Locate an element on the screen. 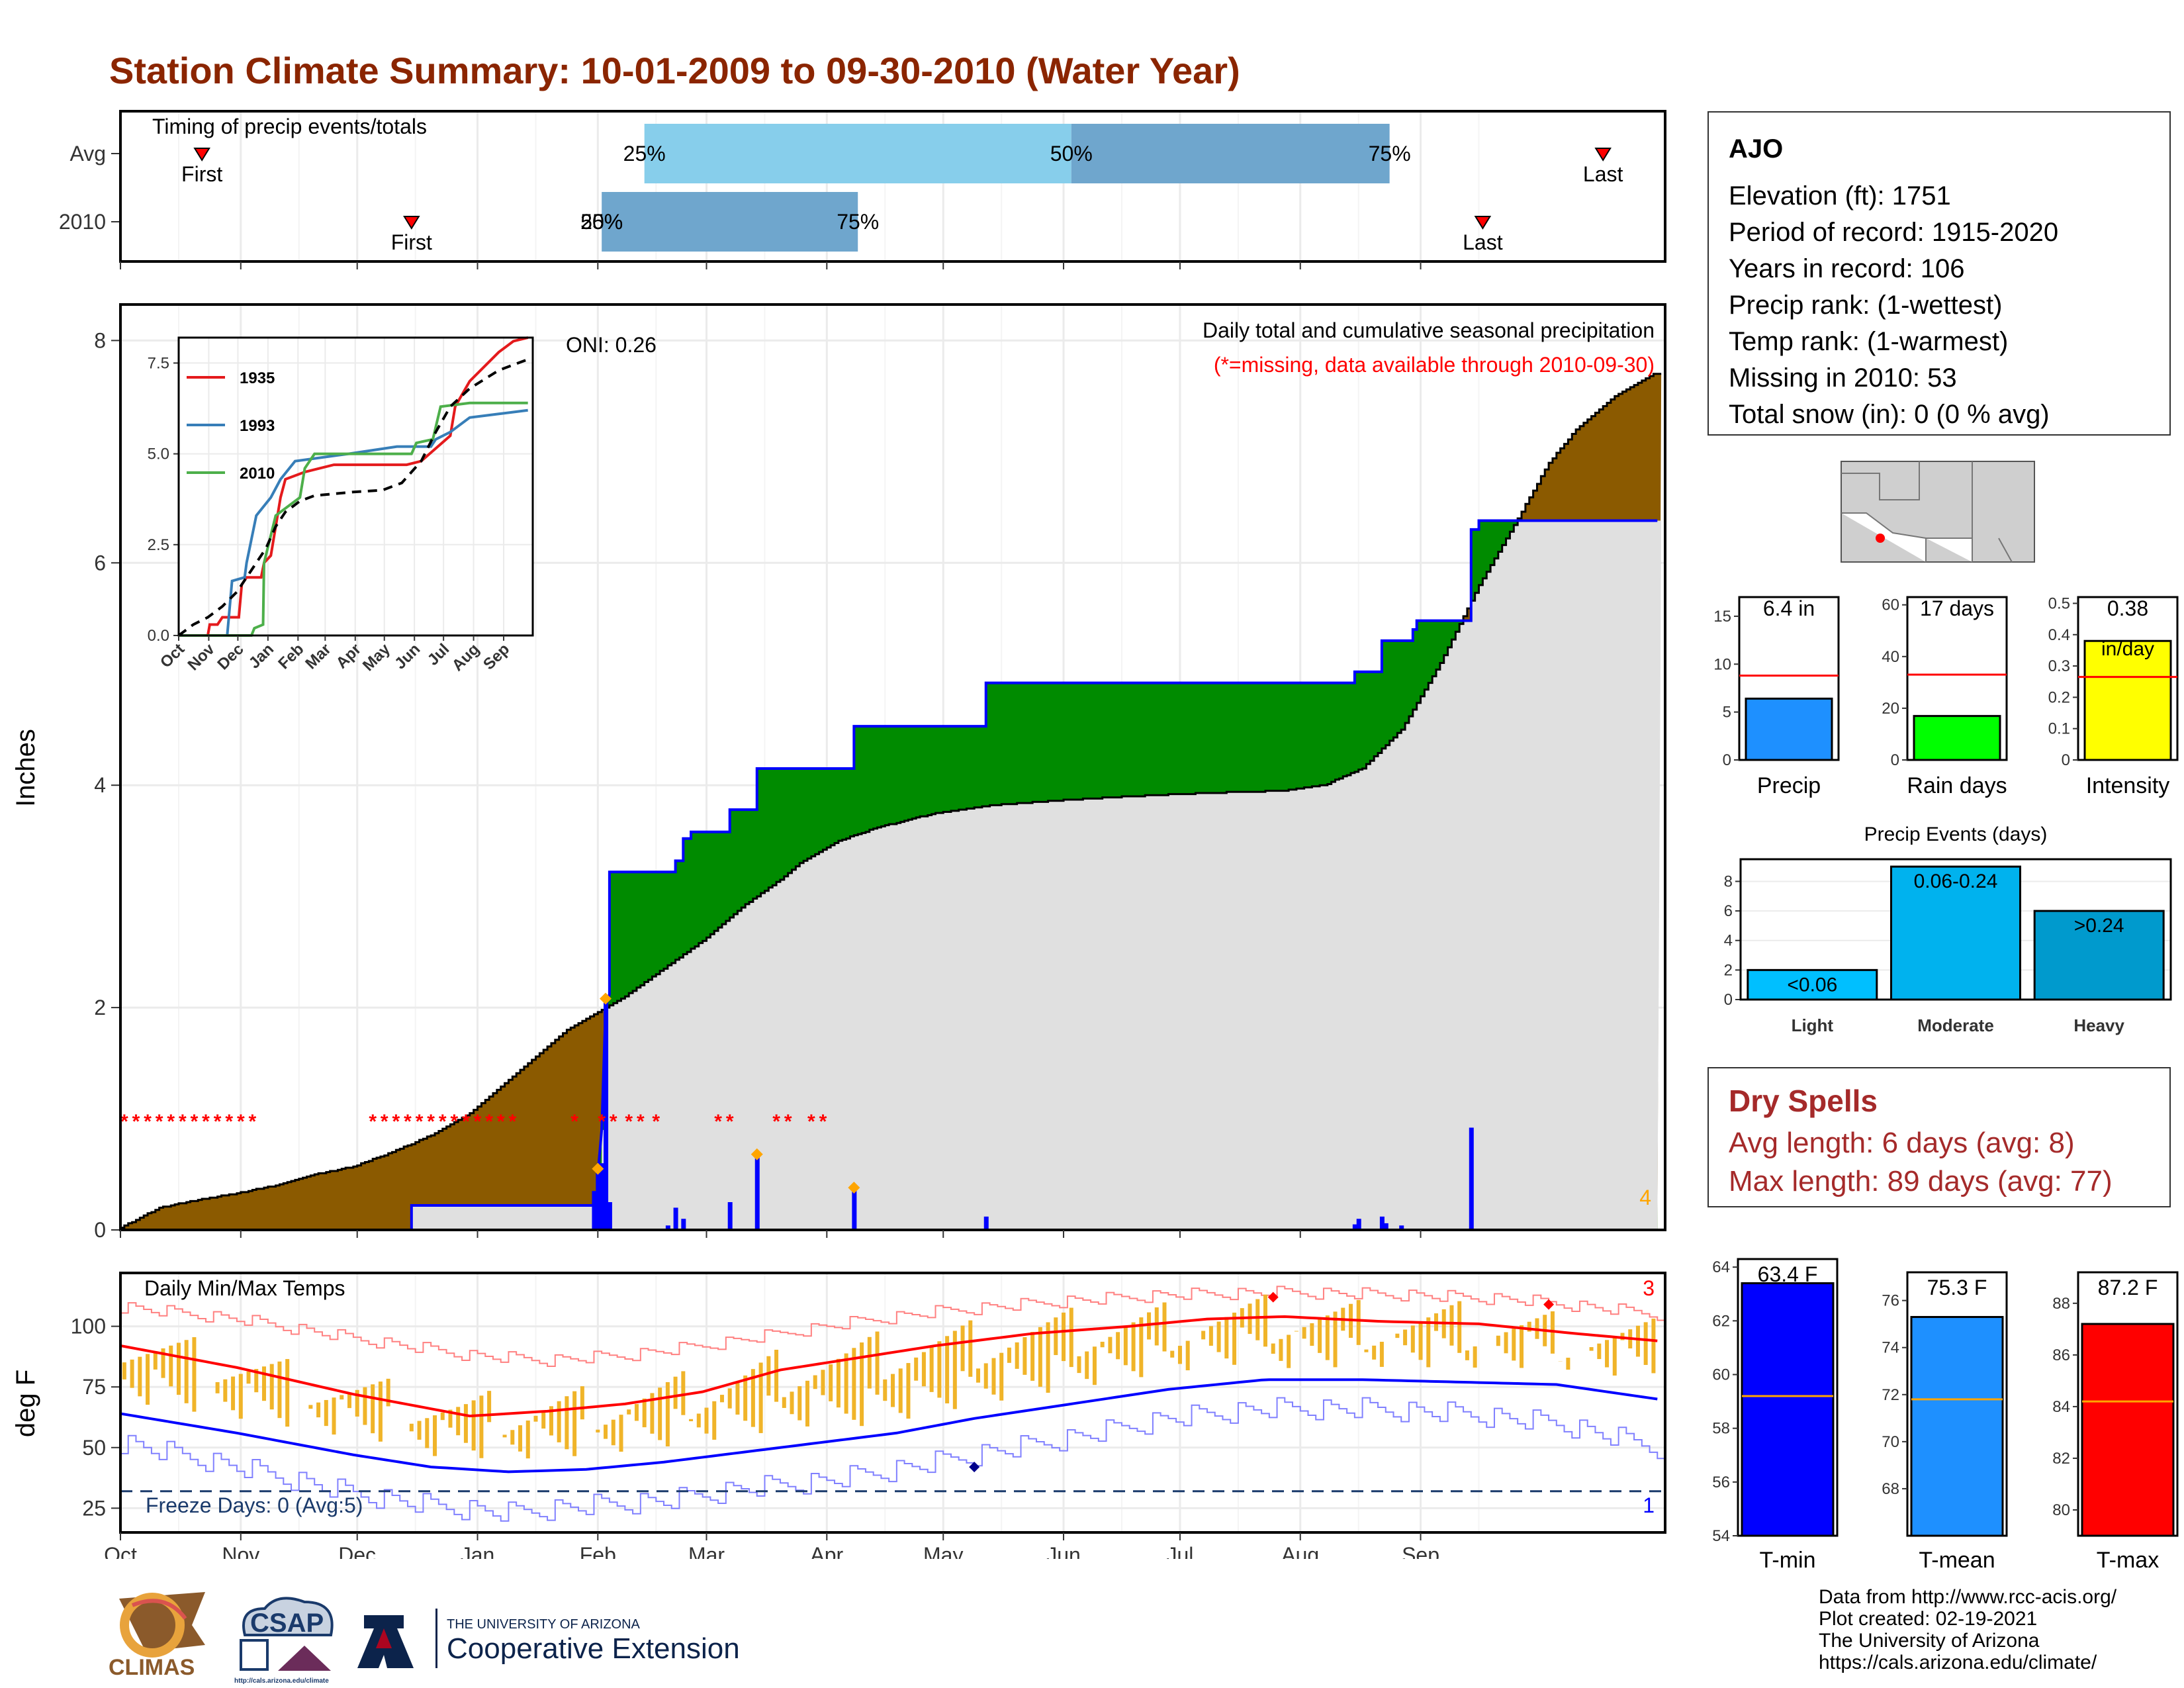 This screenshot has width=2184, height=1688. temp-summary-y-tick-label: 82 is located at coordinates (2061, 1459).